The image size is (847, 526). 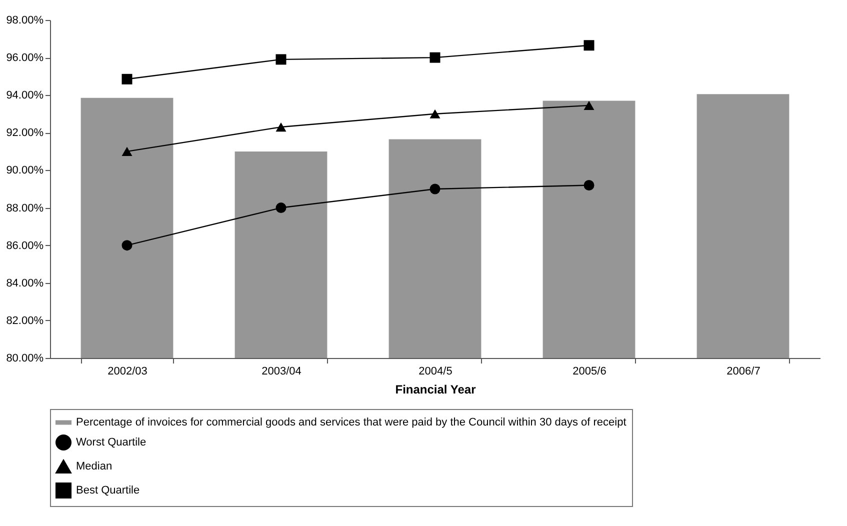 What do you see at coordinates (128, 372) in the screenshot?
I see `x-tick-label: 2002/03` at bounding box center [128, 372].